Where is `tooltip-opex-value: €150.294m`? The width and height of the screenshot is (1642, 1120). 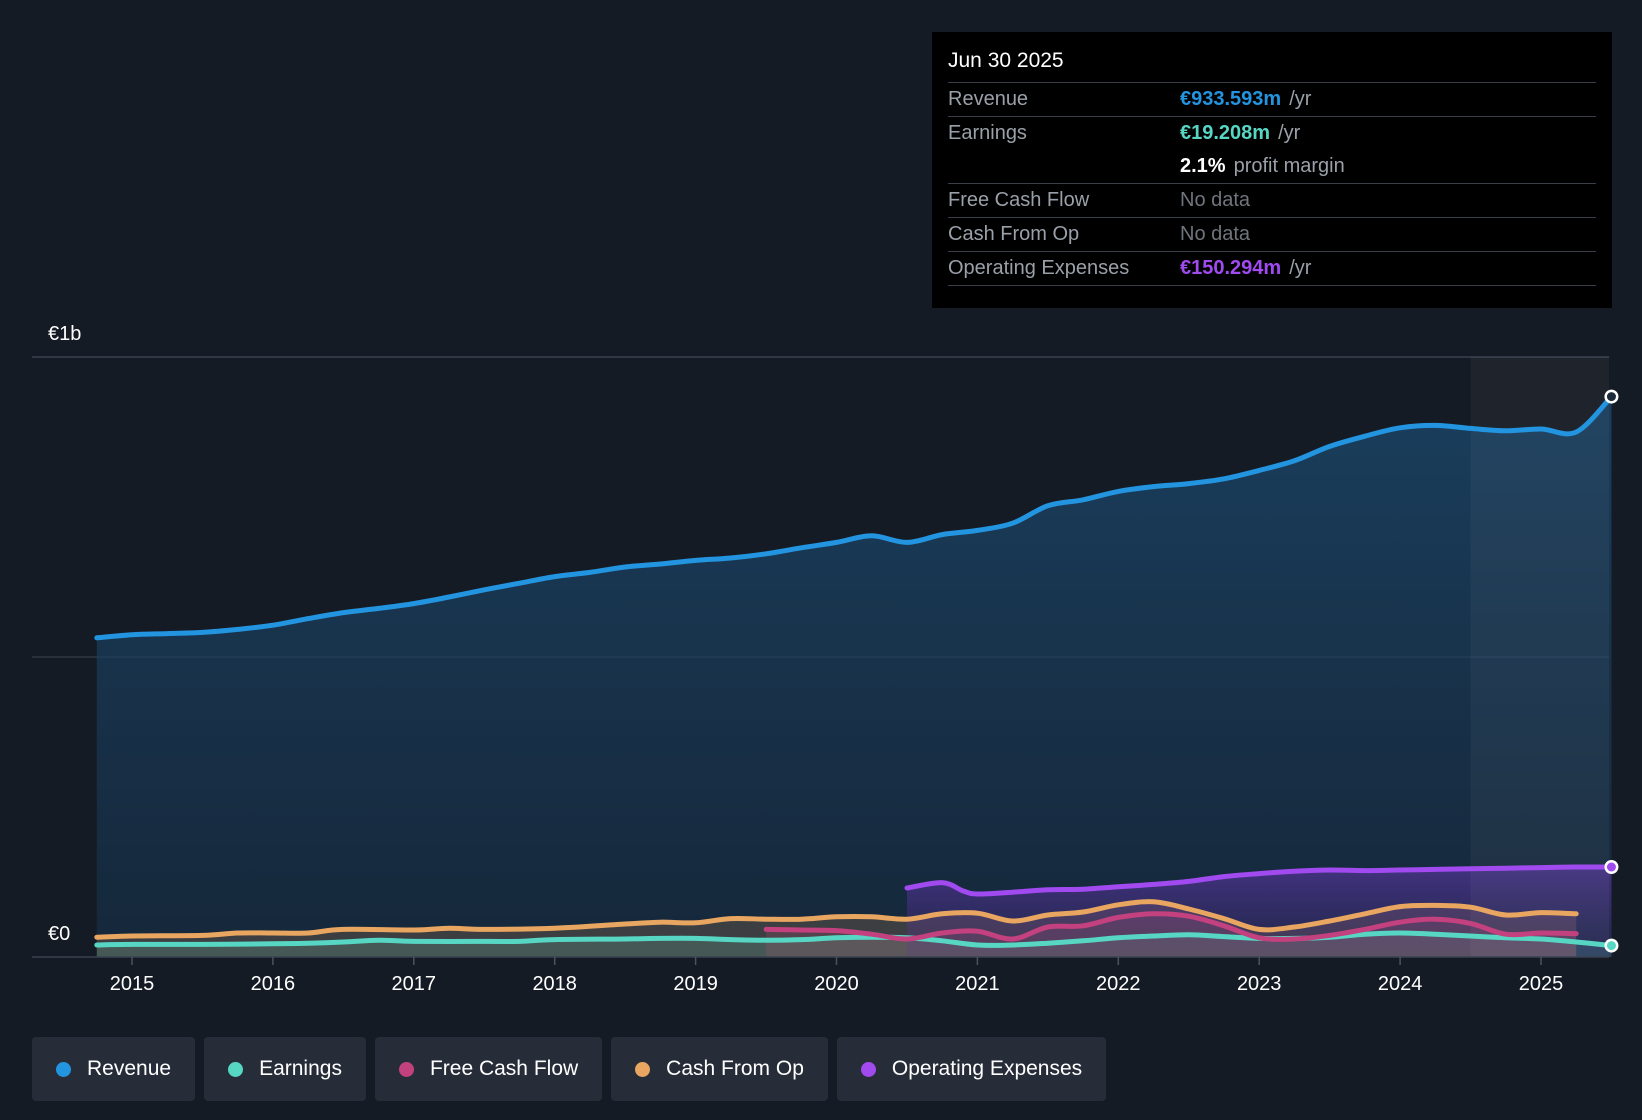 tooltip-opex-value: €150.294m is located at coordinates (1231, 268).